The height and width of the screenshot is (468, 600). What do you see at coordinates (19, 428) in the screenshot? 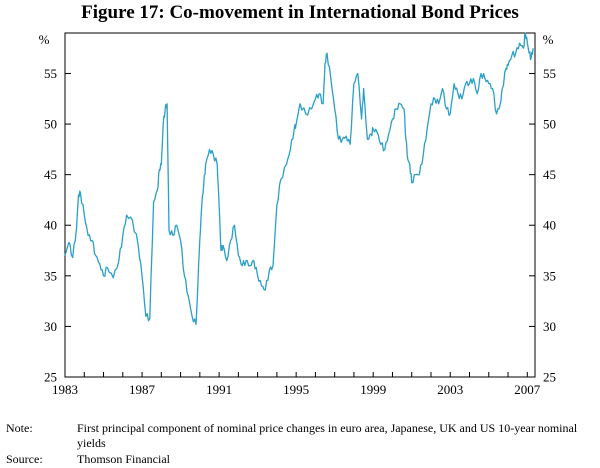
I see `note-label: Note:` at bounding box center [19, 428].